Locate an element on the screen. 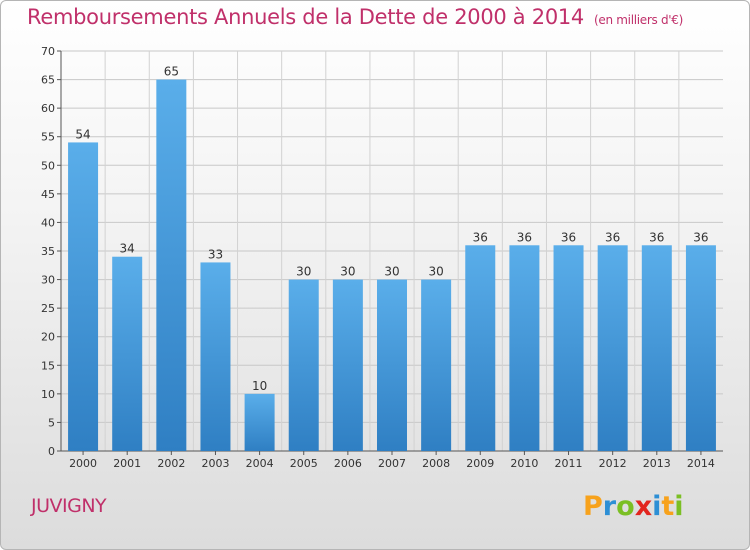 Image resolution: width=750 pixels, height=550 pixels. logo-letter: r is located at coordinates (609, 506).